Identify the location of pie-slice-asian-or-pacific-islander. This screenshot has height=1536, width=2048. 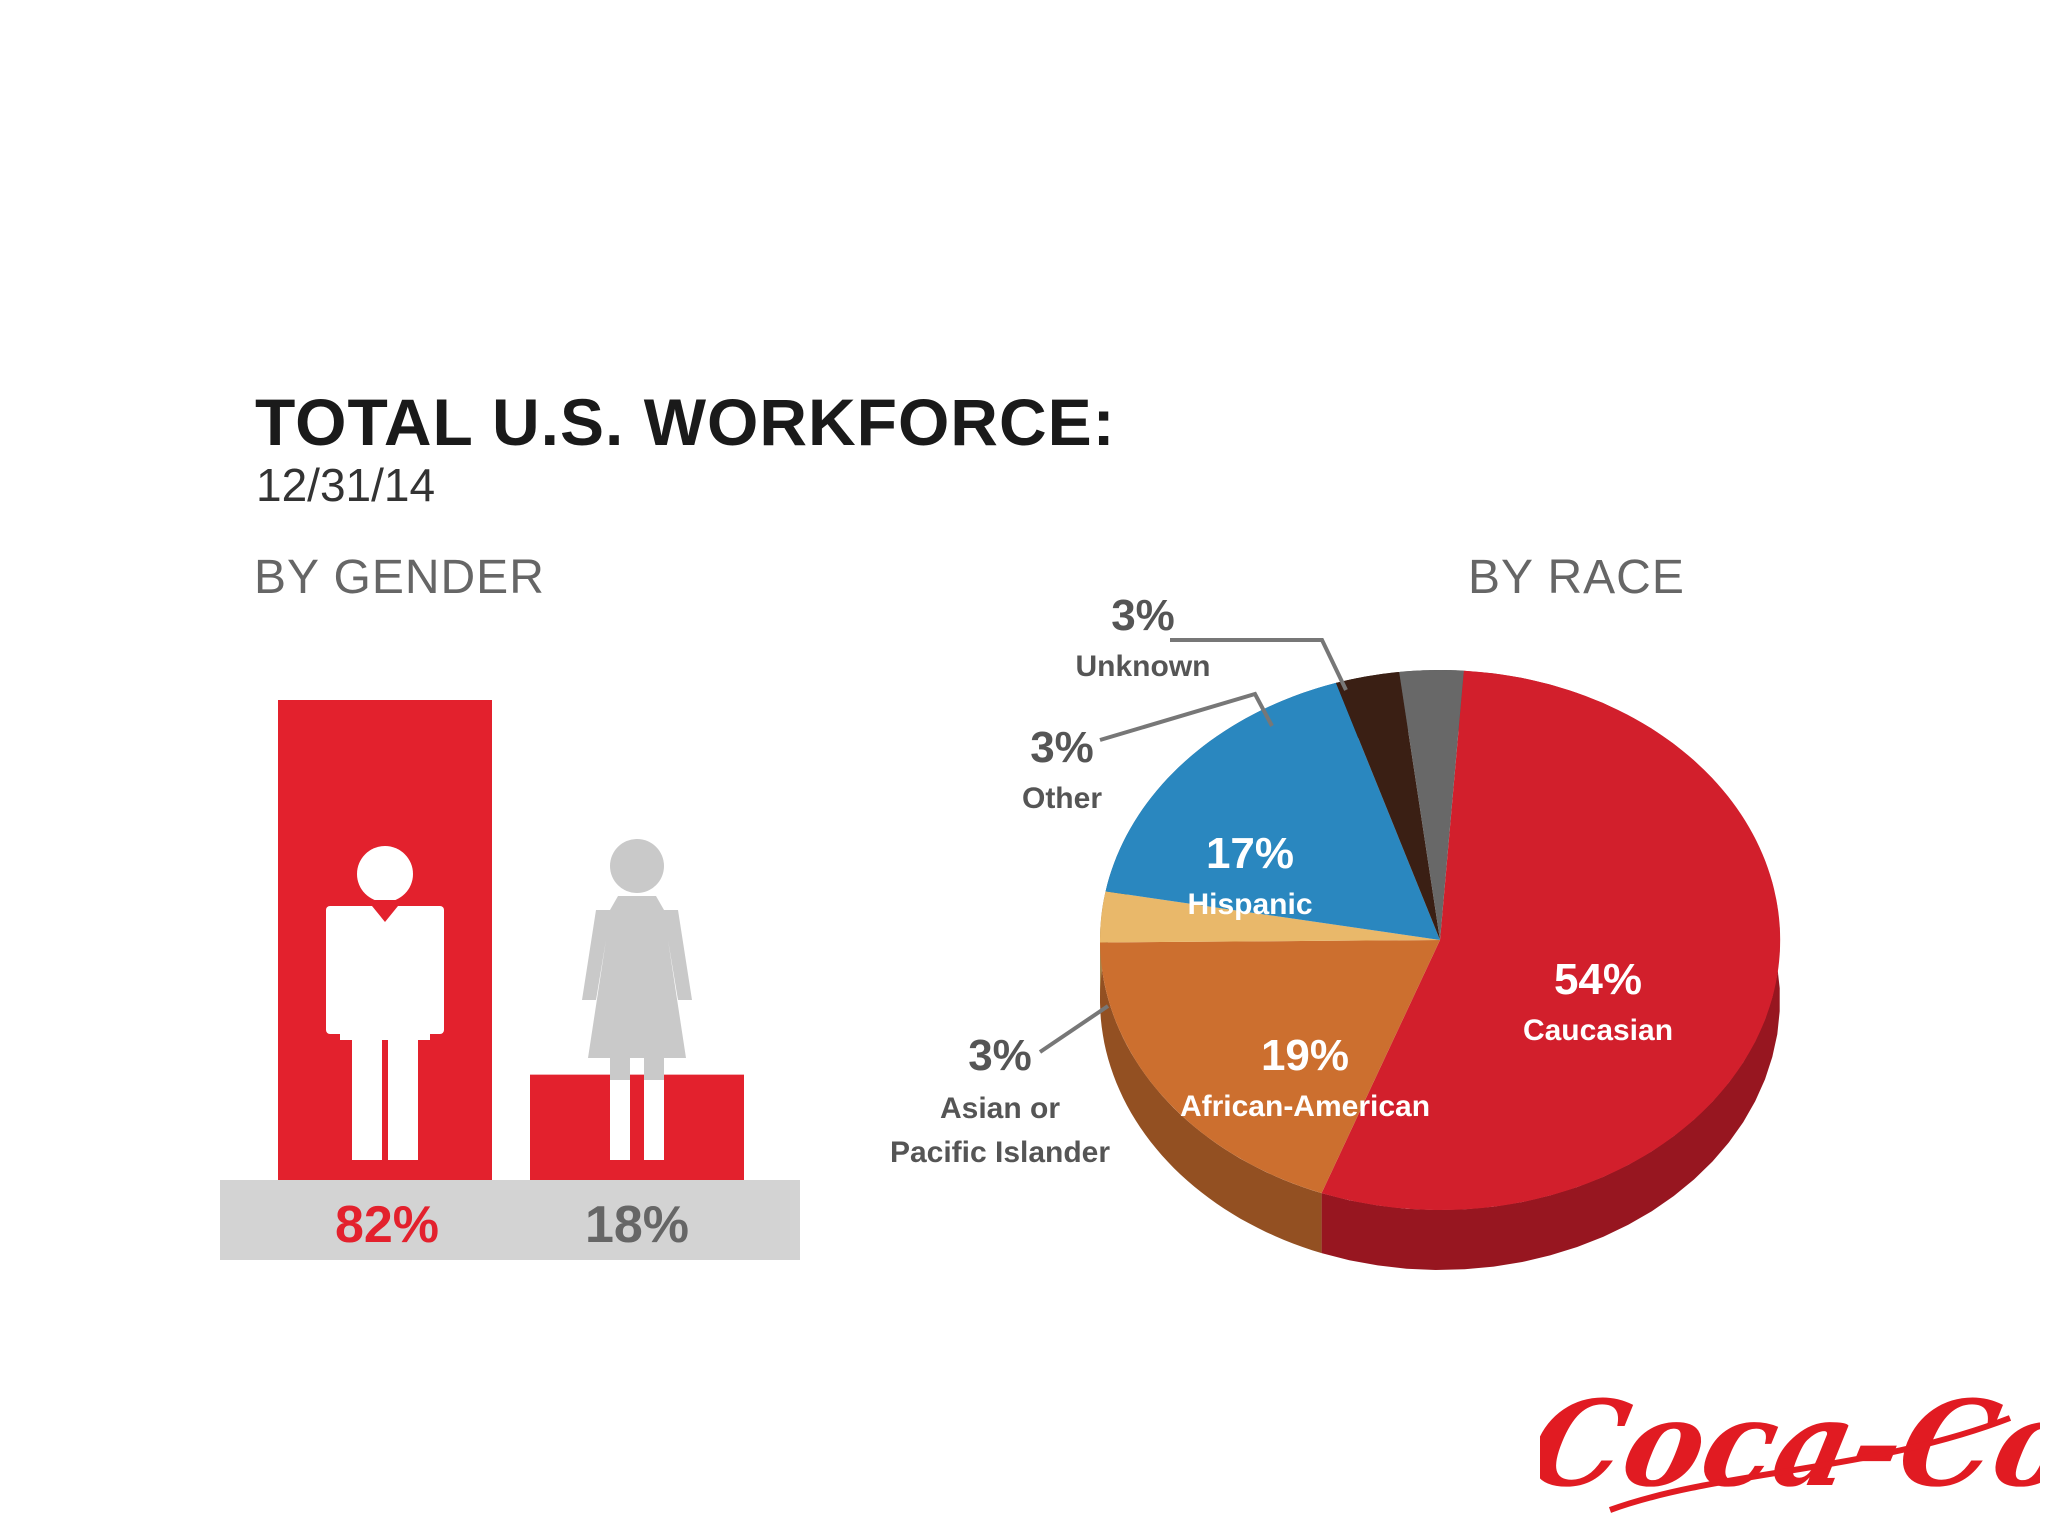
(1269, 917).